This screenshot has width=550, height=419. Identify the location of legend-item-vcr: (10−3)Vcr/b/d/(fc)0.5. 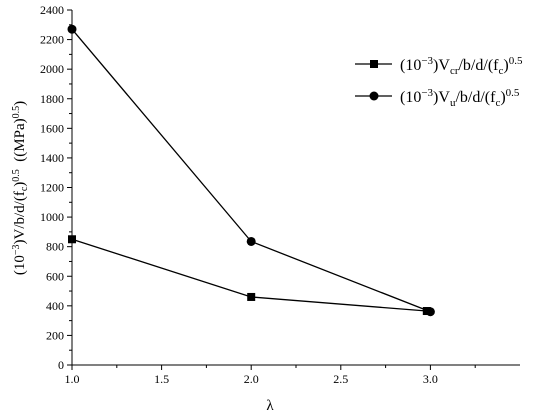
(439, 66).